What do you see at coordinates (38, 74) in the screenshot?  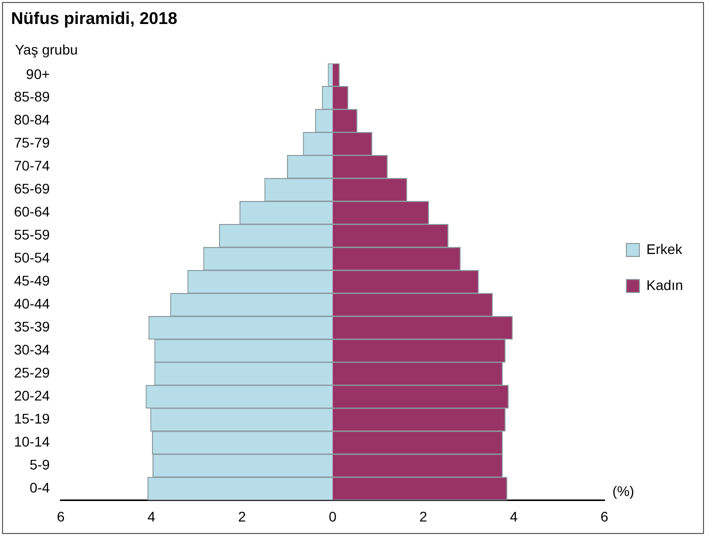 I see `y-tick-label: 90+` at bounding box center [38, 74].